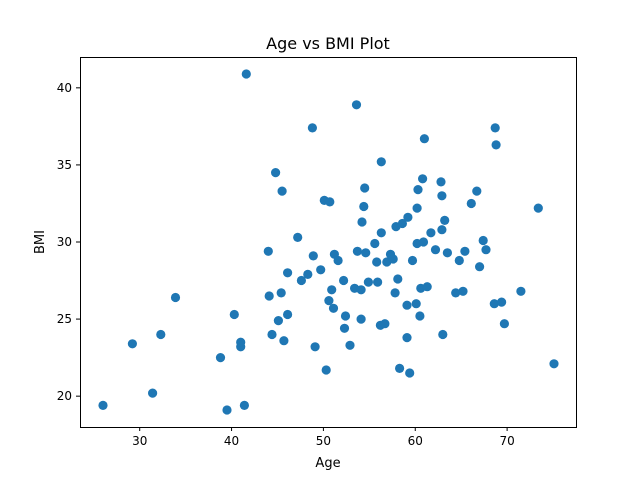 The image size is (640, 480). I want to click on y-tick-label: 30, so click(64, 242).